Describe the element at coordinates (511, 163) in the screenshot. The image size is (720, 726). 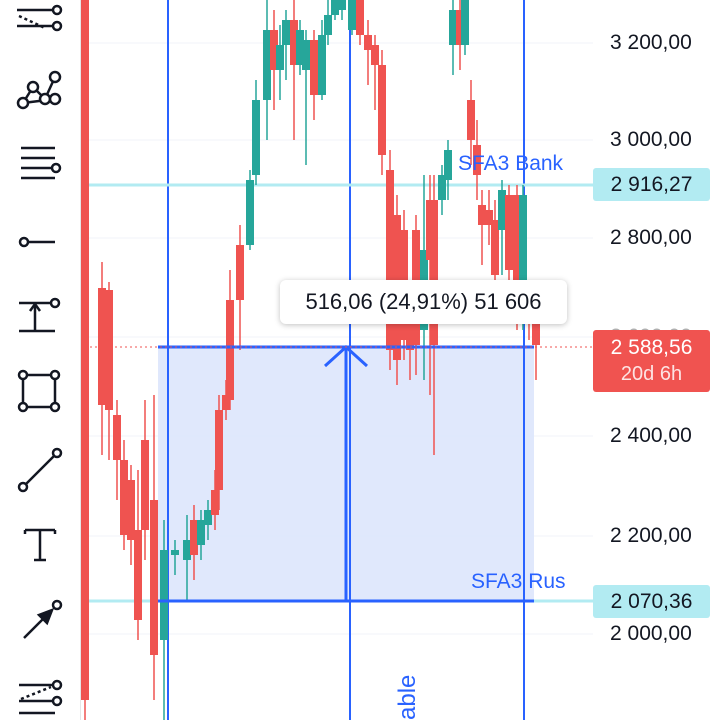
I see `bank-line-label: SFA3 Bank` at that location.